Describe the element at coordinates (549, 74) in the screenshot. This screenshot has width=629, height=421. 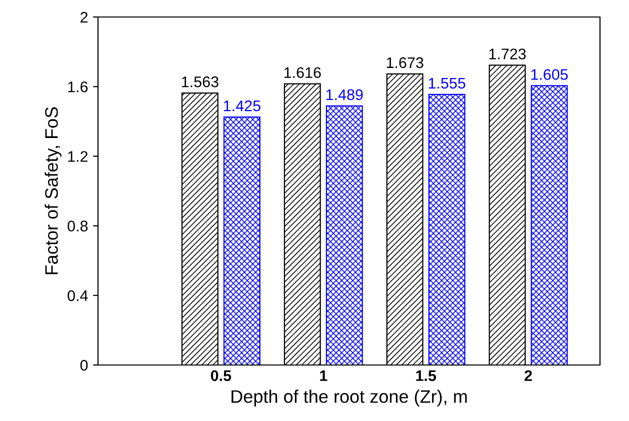
I see `data-label: 1.605` at that location.